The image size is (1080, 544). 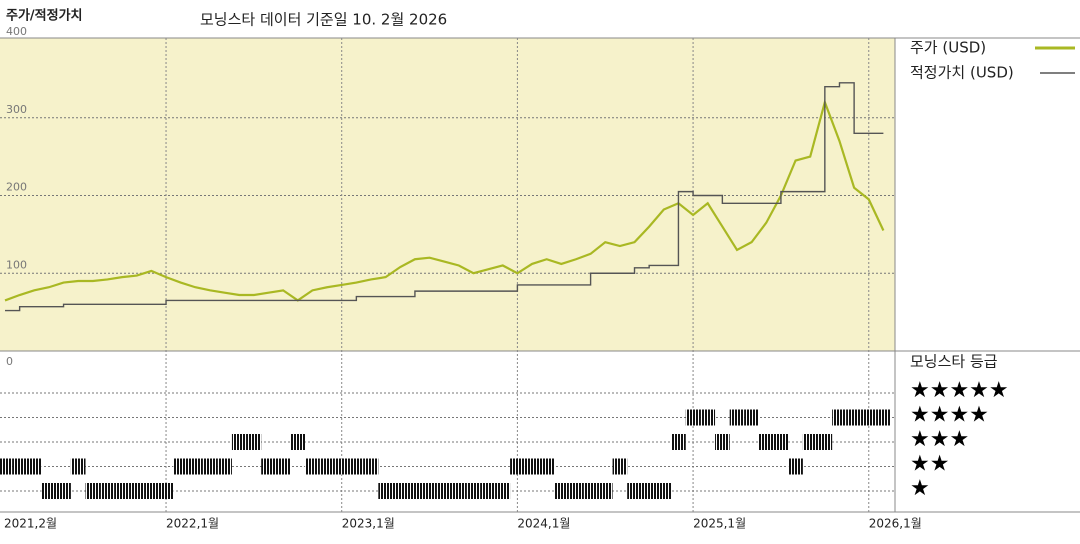 What do you see at coordinates (962, 73) in the screenshot?
I see `legend-label: 적정가치 (USD)` at bounding box center [962, 73].